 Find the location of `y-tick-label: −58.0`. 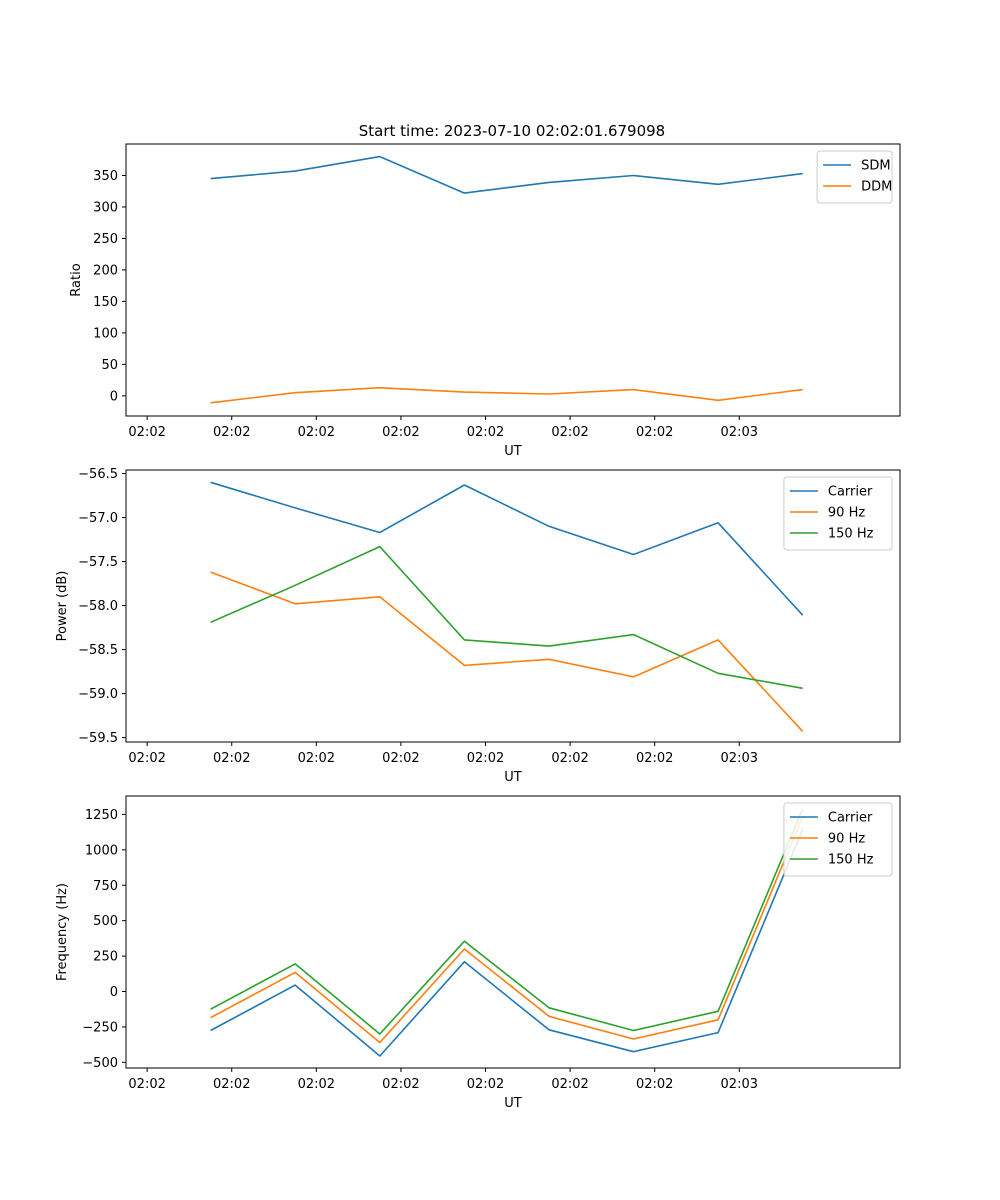

y-tick-label: −58.0 is located at coordinates (98, 606).